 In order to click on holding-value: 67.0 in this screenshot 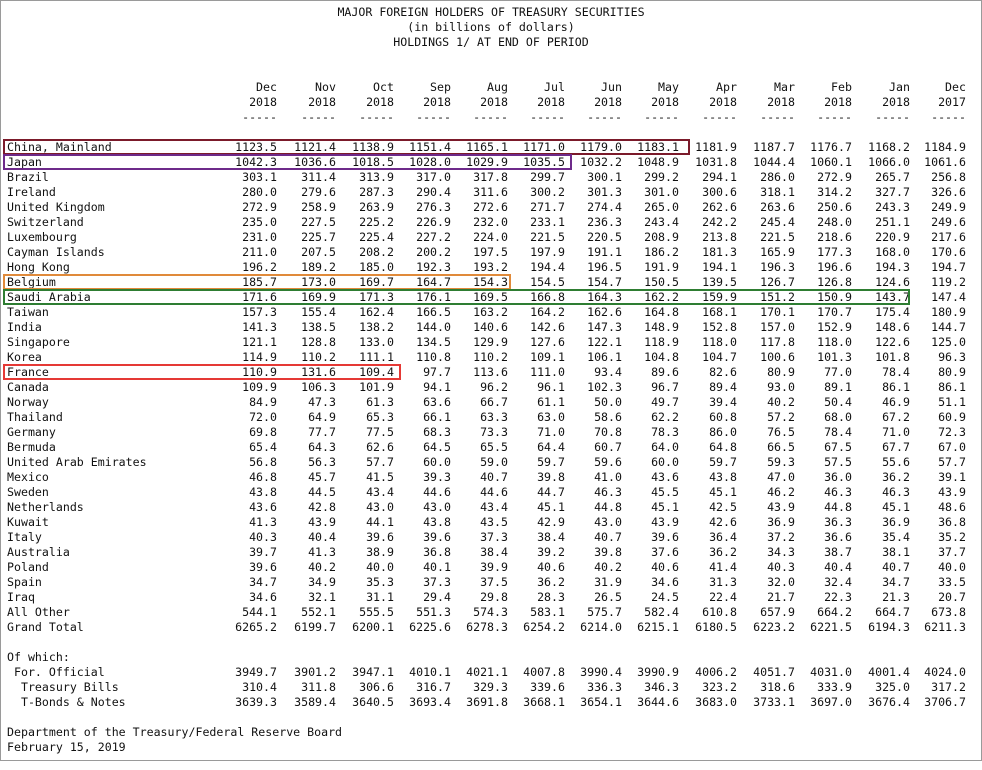, I will do `click(952, 447)`.